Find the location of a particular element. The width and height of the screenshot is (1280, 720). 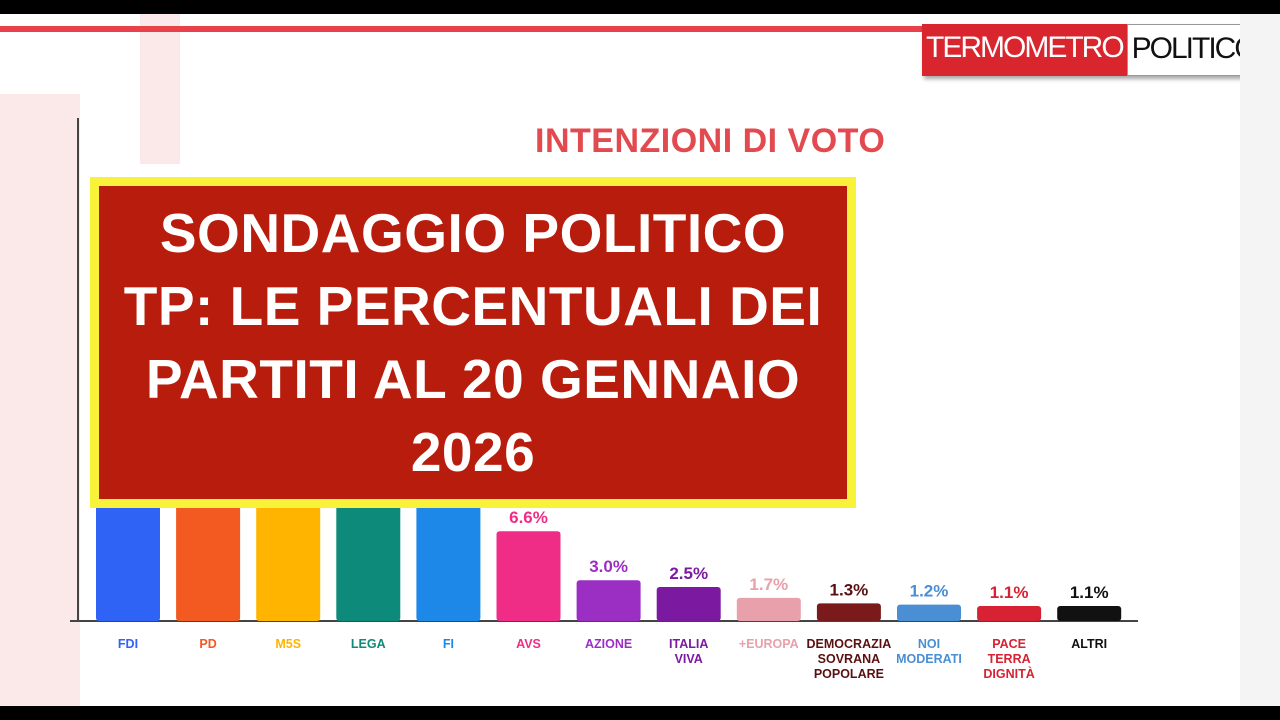

category-label: LEGA is located at coordinates (368, 644).